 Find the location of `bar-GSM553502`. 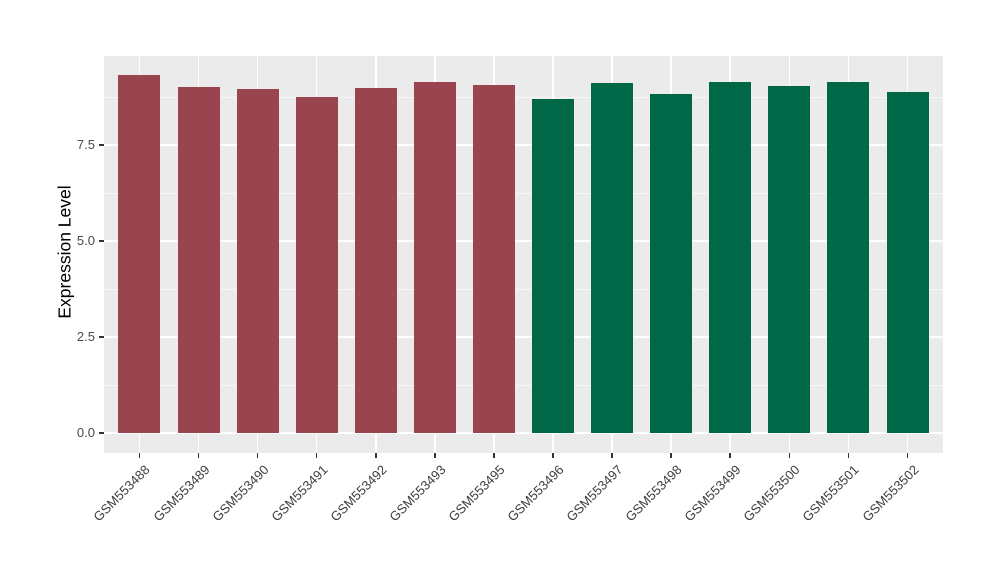

bar-GSM553502 is located at coordinates (907, 262).